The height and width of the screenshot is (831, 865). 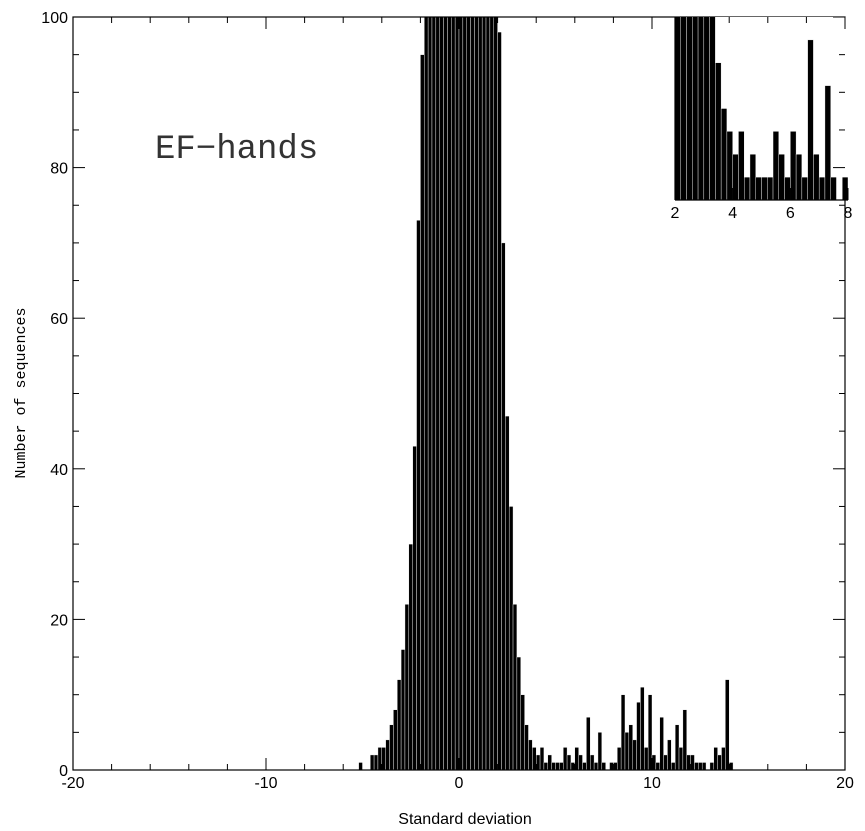 What do you see at coordinates (59, 470) in the screenshot?
I see `y-tick-label: 40` at bounding box center [59, 470].